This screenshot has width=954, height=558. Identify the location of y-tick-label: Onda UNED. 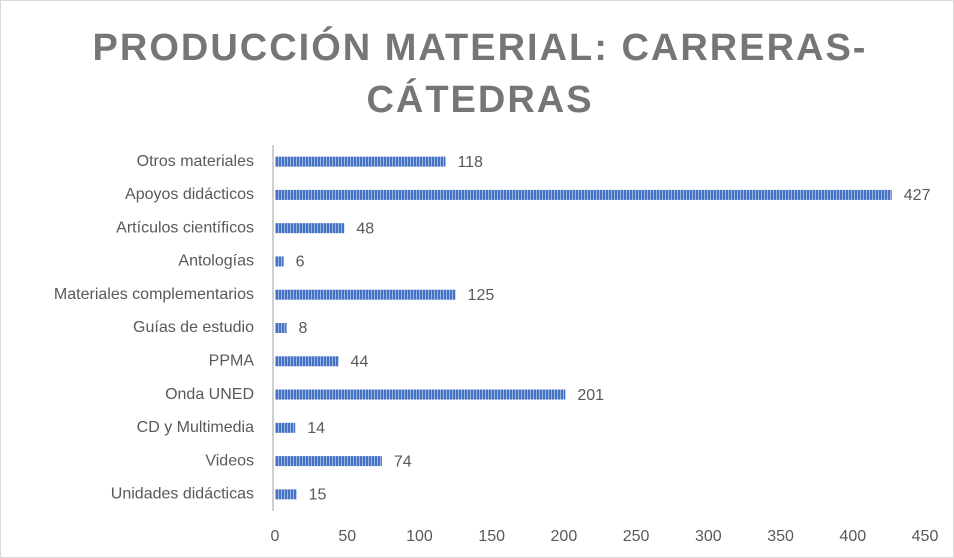
(209, 394).